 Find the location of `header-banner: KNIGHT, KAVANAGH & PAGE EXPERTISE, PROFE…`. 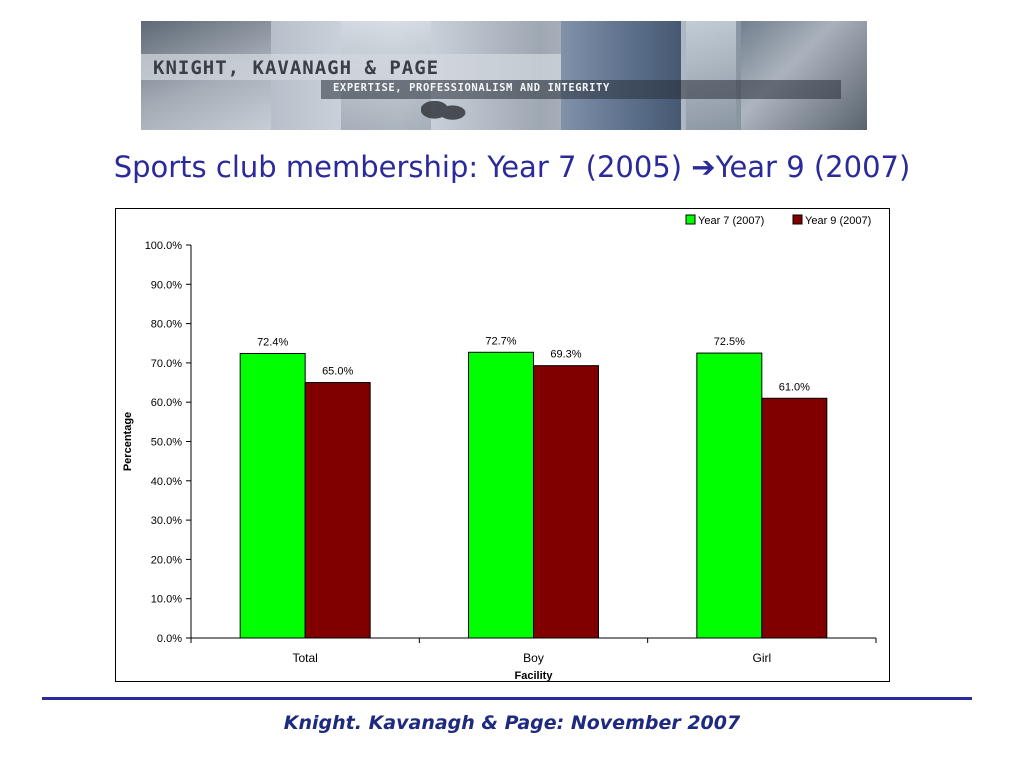

header-banner: KNIGHT, KAVANAGH & PAGE EXPERTISE, PROFE… is located at coordinates (504, 75).